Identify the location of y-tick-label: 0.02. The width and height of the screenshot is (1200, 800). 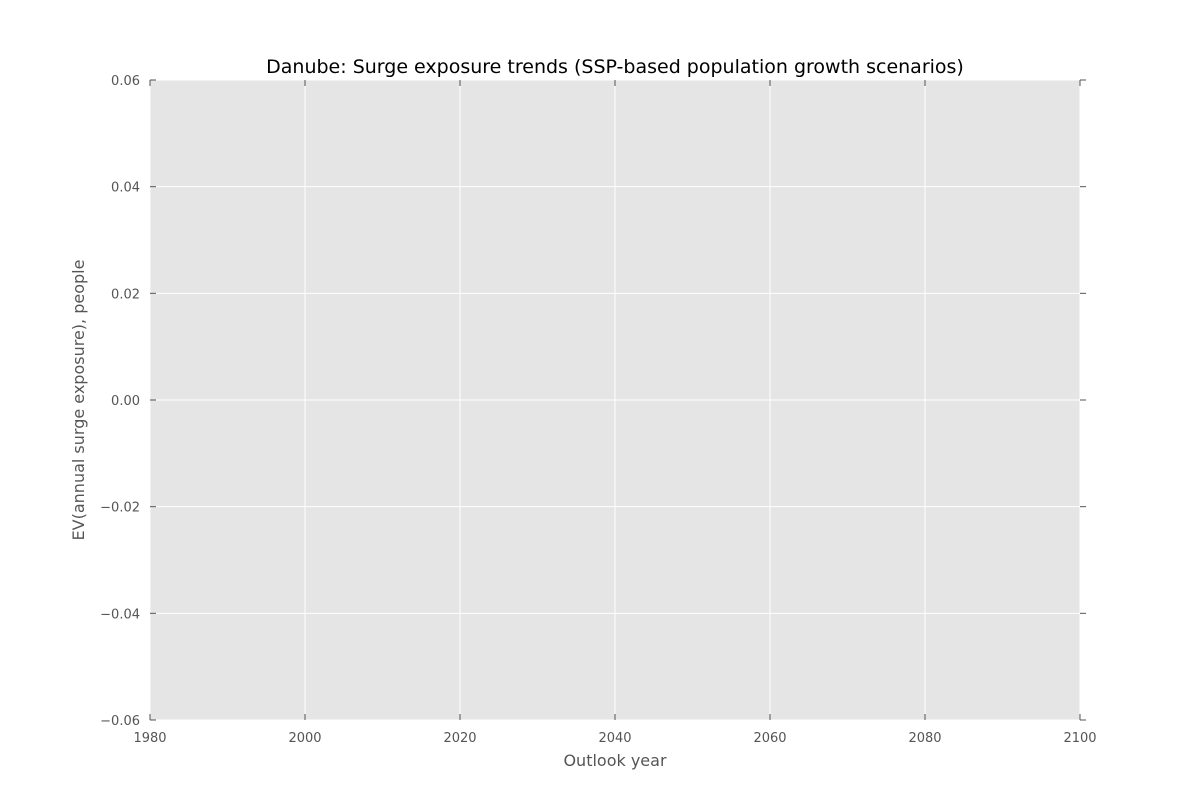
(125, 294).